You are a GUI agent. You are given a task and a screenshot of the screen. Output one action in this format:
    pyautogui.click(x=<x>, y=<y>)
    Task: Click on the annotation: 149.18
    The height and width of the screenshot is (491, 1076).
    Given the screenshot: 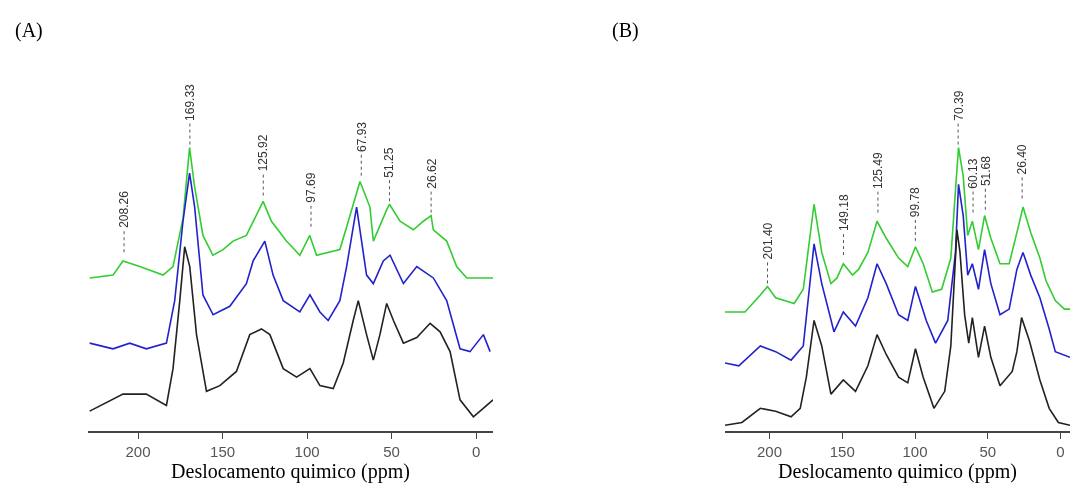 What is the action you would take?
    pyautogui.click(x=843, y=213)
    